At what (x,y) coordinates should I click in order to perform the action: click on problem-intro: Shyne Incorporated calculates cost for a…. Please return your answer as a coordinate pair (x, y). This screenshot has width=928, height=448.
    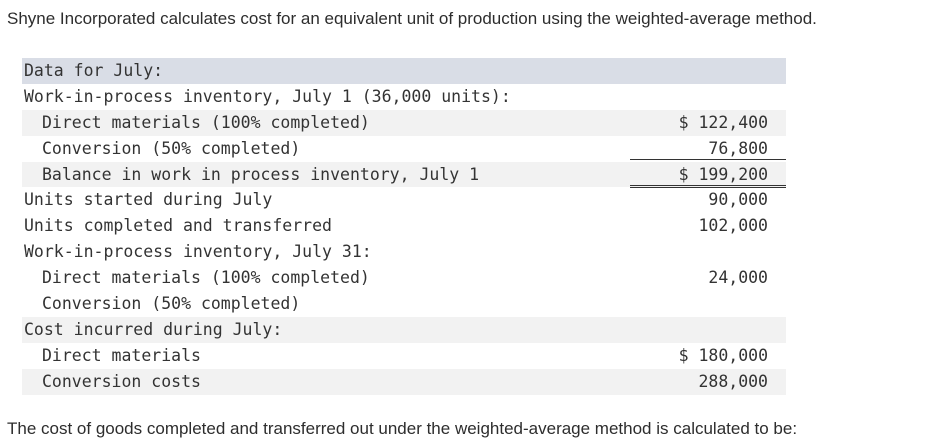
    Looking at the image, I should click on (412, 18).